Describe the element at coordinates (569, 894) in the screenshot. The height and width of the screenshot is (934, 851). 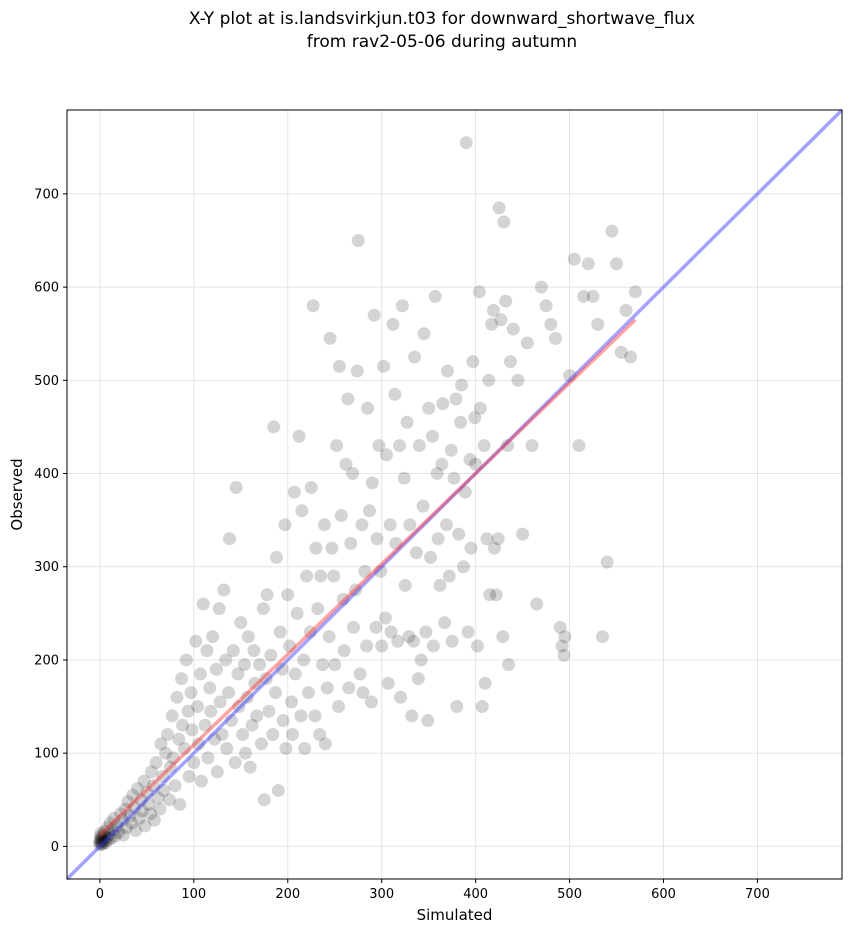
I see `x-tick-label: 500` at that location.